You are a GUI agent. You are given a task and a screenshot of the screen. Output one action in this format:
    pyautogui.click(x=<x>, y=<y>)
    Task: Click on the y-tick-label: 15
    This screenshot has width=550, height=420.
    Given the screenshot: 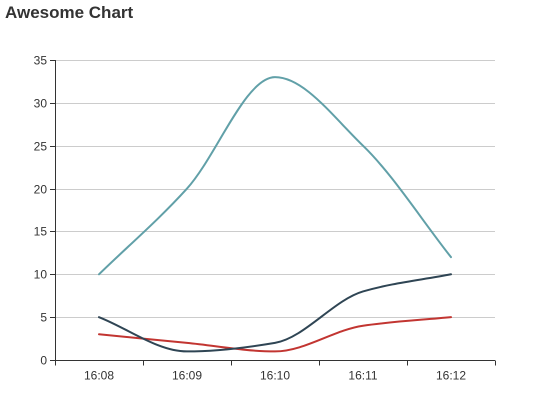 What is the action you would take?
    pyautogui.click(x=41, y=232)
    